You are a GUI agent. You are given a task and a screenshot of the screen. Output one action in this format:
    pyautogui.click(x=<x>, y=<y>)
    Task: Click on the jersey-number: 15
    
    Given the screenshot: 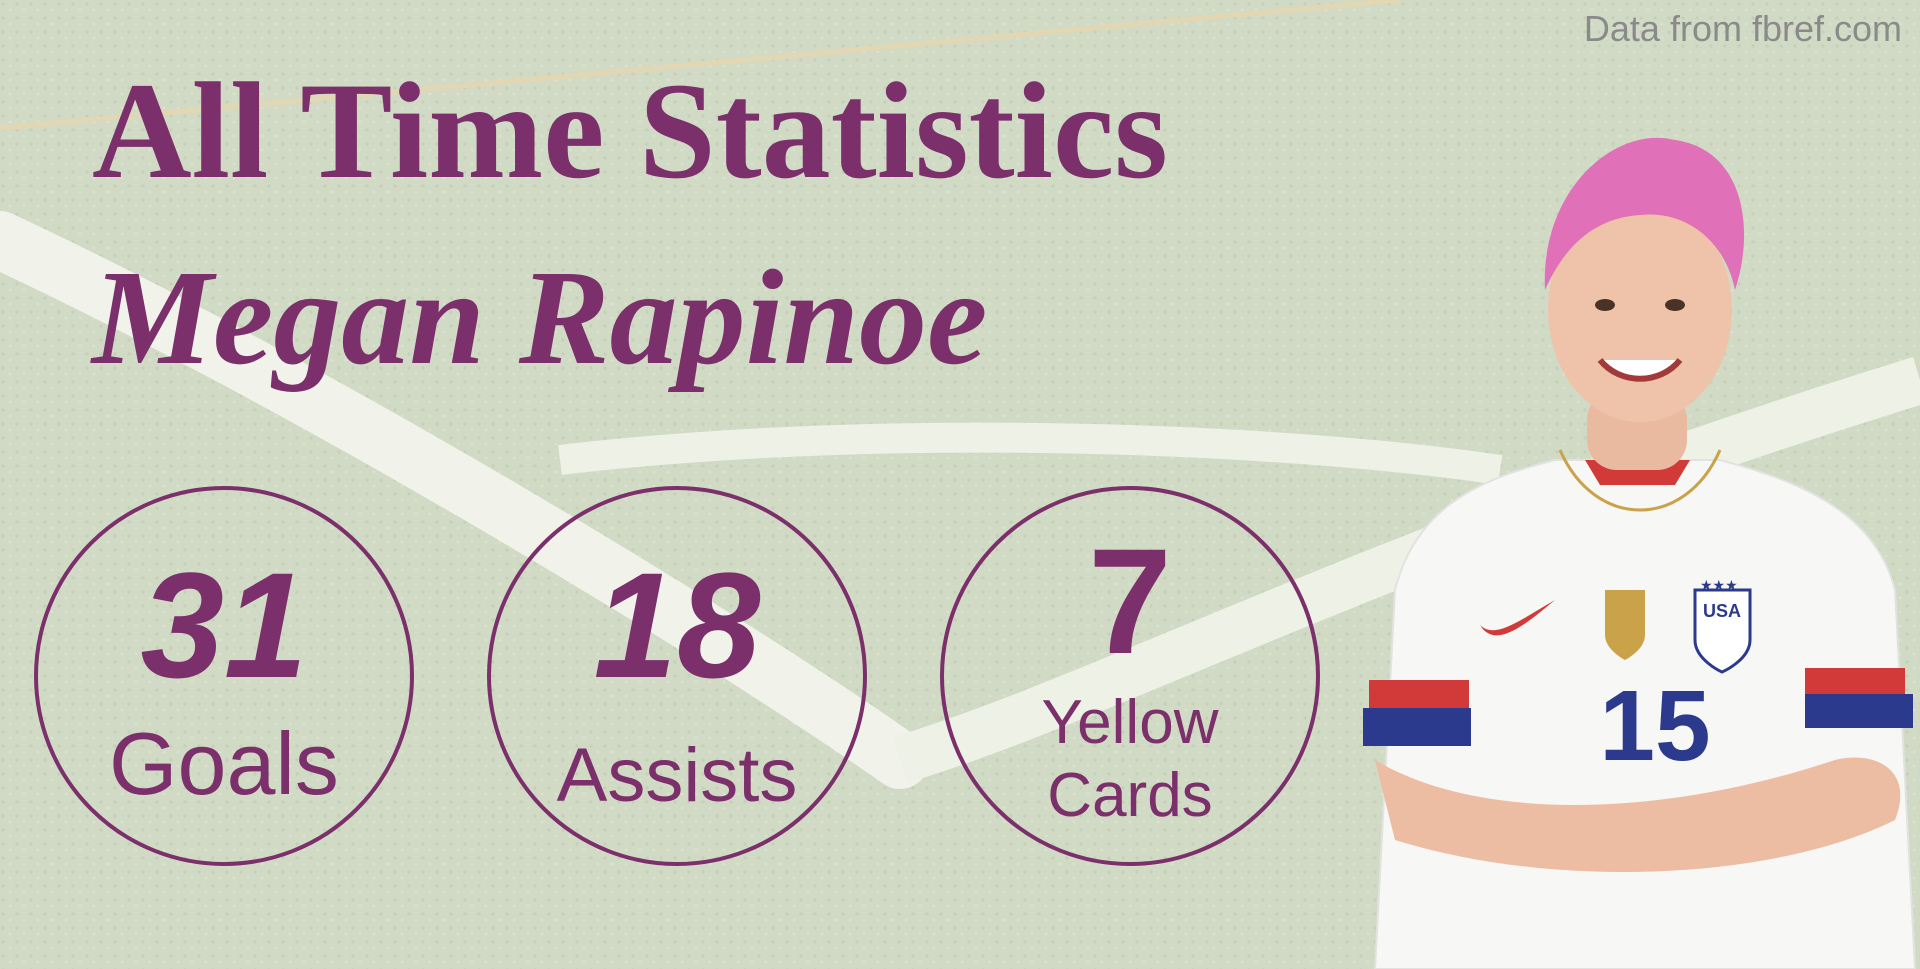 What is the action you would take?
    pyautogui.click(x=1654, y=726)
    